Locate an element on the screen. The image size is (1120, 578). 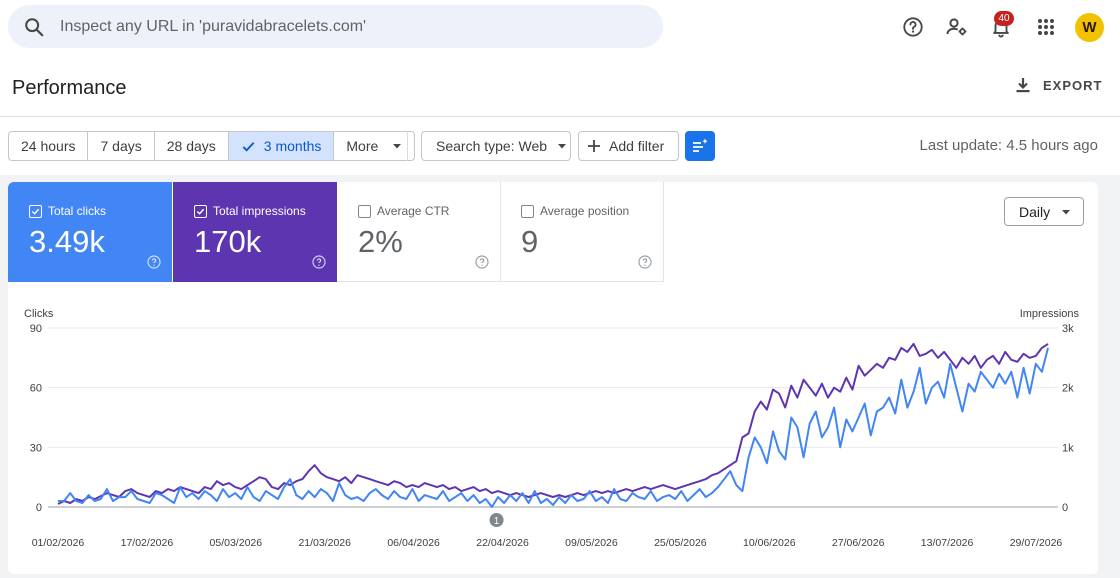
annotation-label: 1 is located at coordinates (497, 521).